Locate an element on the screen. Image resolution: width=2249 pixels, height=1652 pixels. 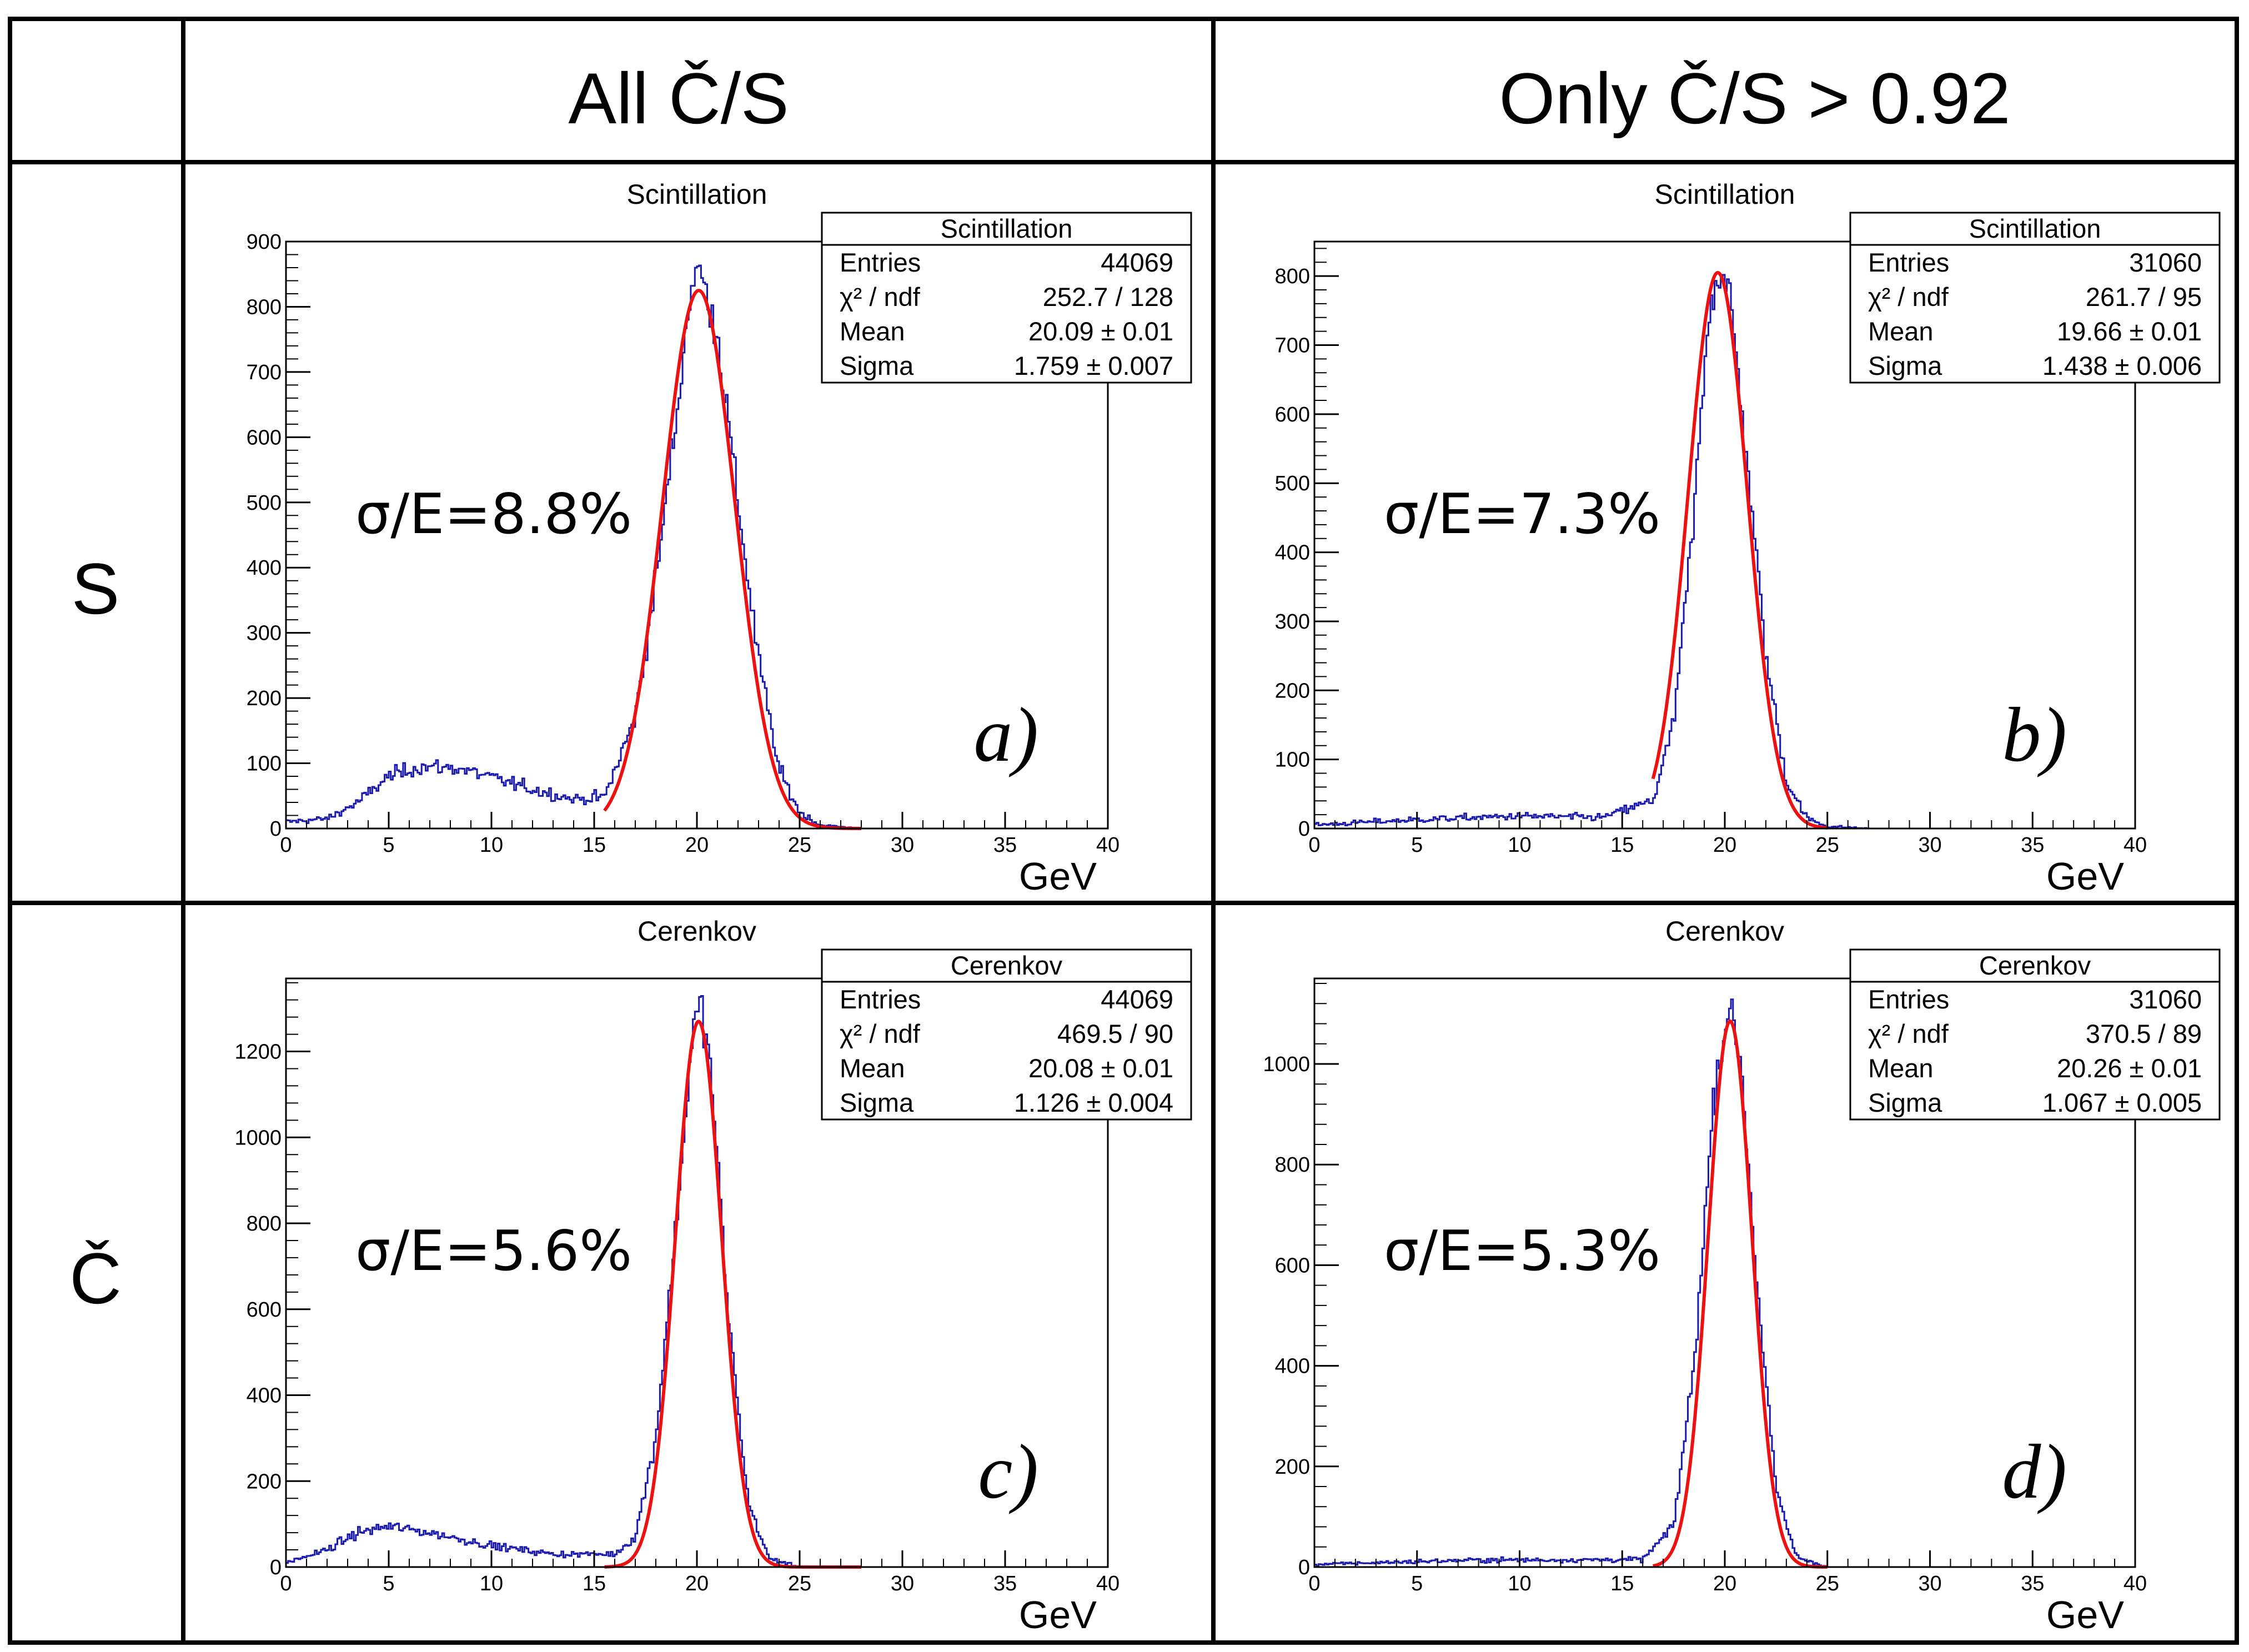
row-header-c: Č is located at coordinates (95, 1279).